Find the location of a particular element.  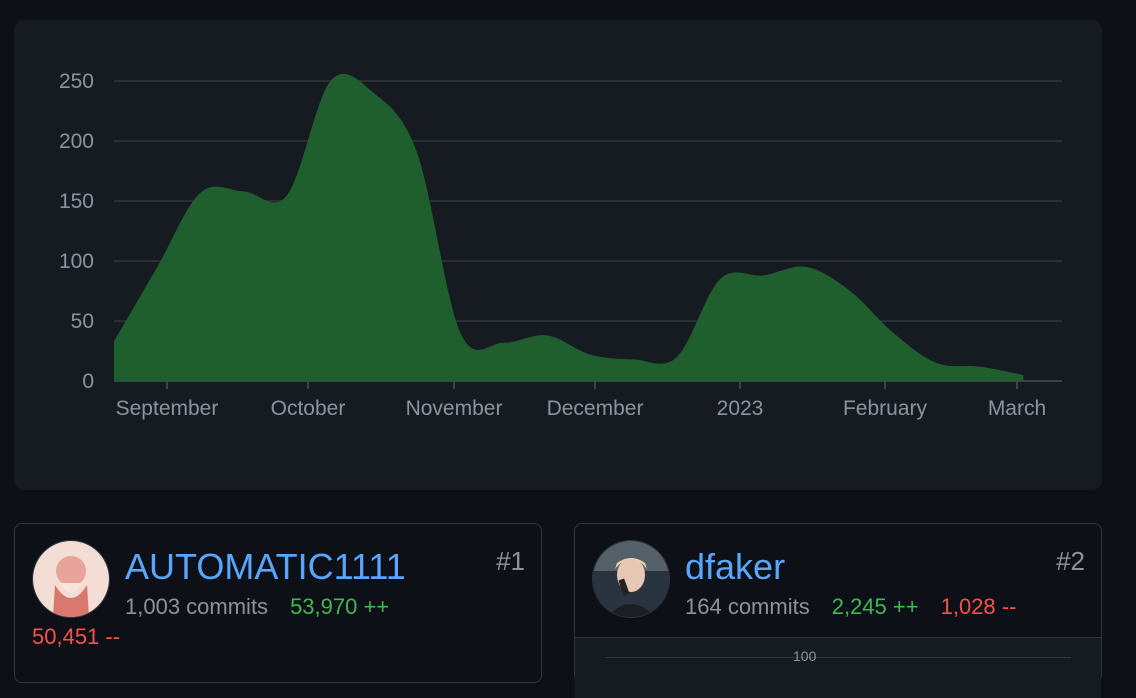

y-tick-label: 50 is located at coordinates (82, 321).